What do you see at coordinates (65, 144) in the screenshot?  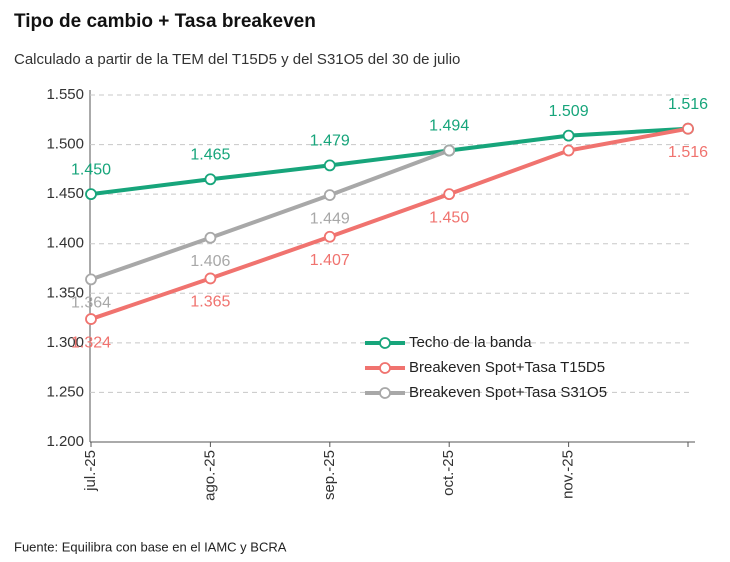 I see `y-tick-label: 1.500` at bounding box center [65, 144].